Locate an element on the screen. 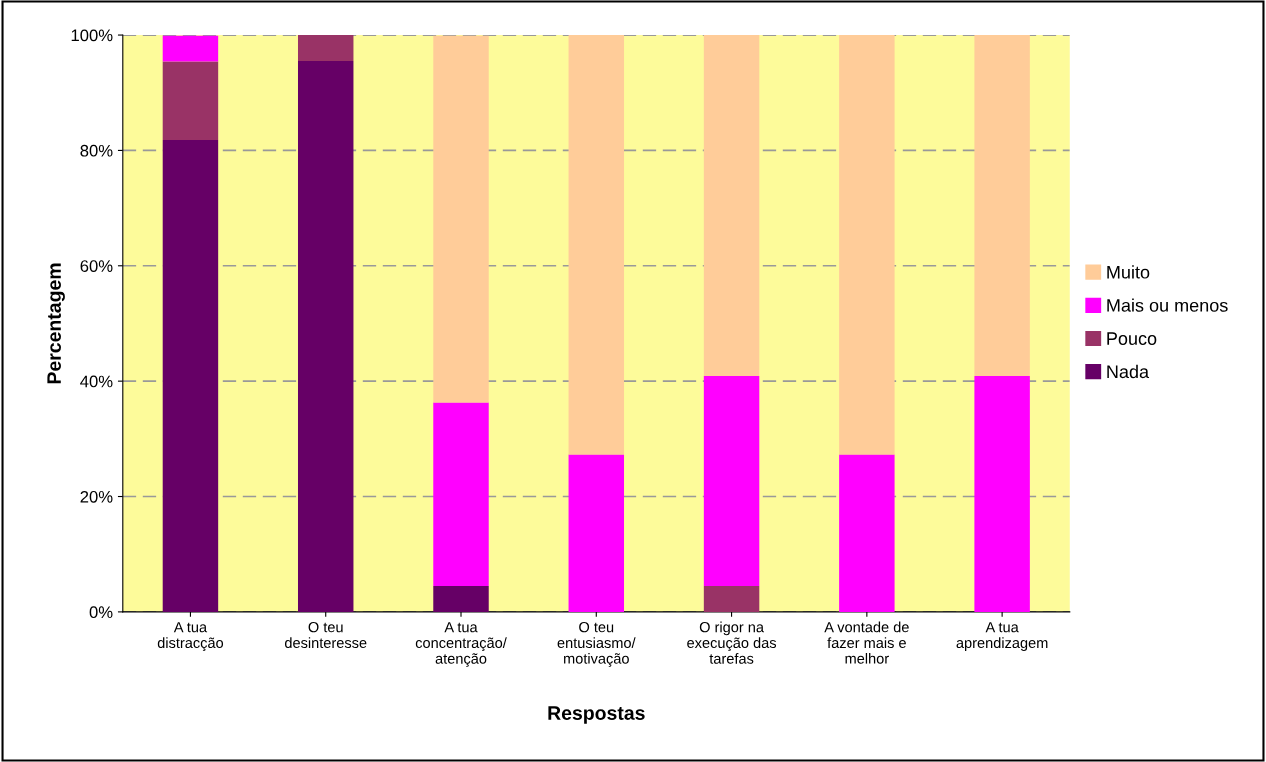 Image resolution: width=1266 pixels, height=762 pixels. x-tick-label: A tua concentração/ atenção is located at coordinates (461, 644).